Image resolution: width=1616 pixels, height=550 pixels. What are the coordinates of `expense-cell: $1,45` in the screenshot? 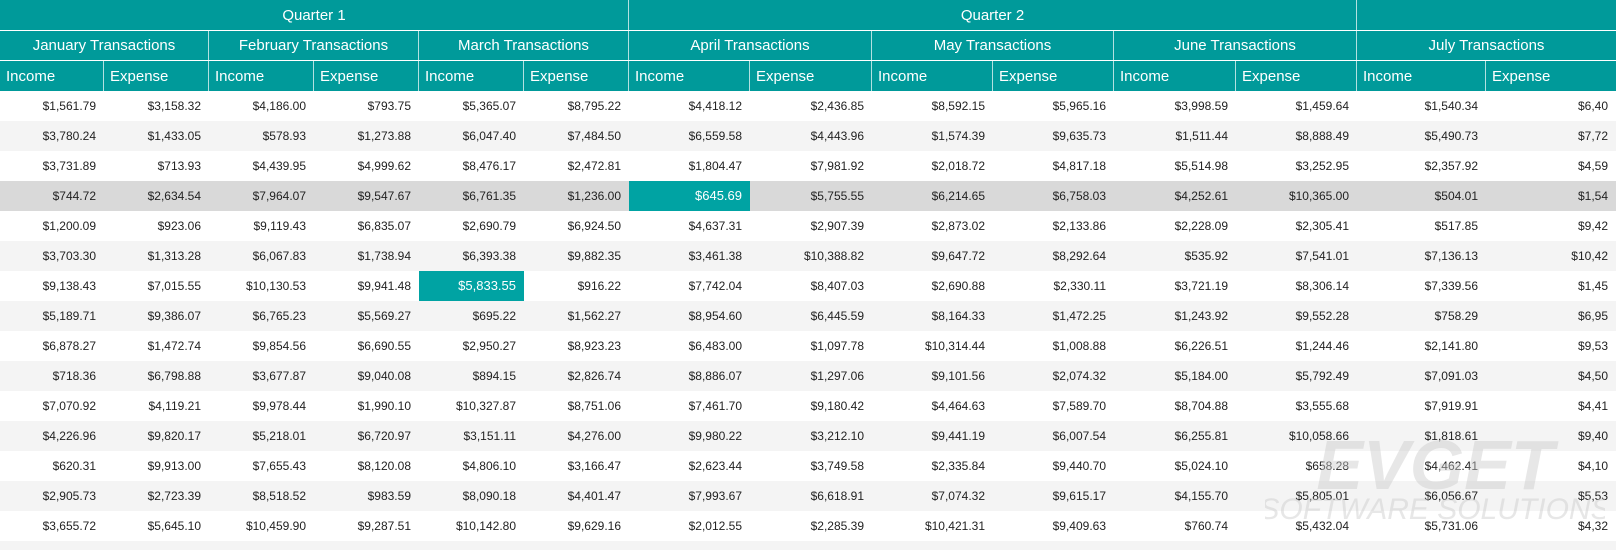 It's located at (1592, 286).